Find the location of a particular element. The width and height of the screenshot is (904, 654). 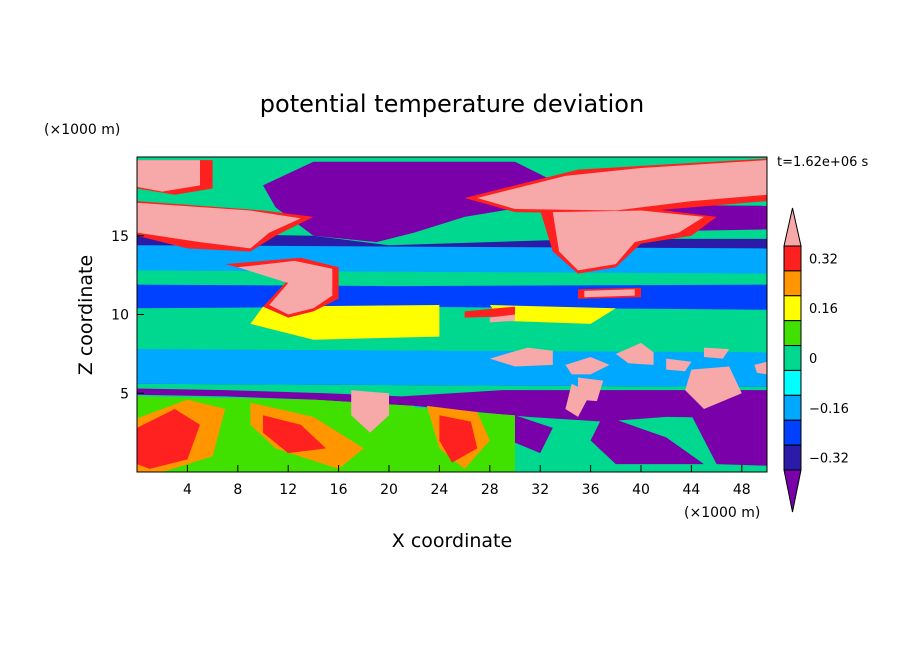

colorbar-label: 0.32 is located at coordinates (823, 259).